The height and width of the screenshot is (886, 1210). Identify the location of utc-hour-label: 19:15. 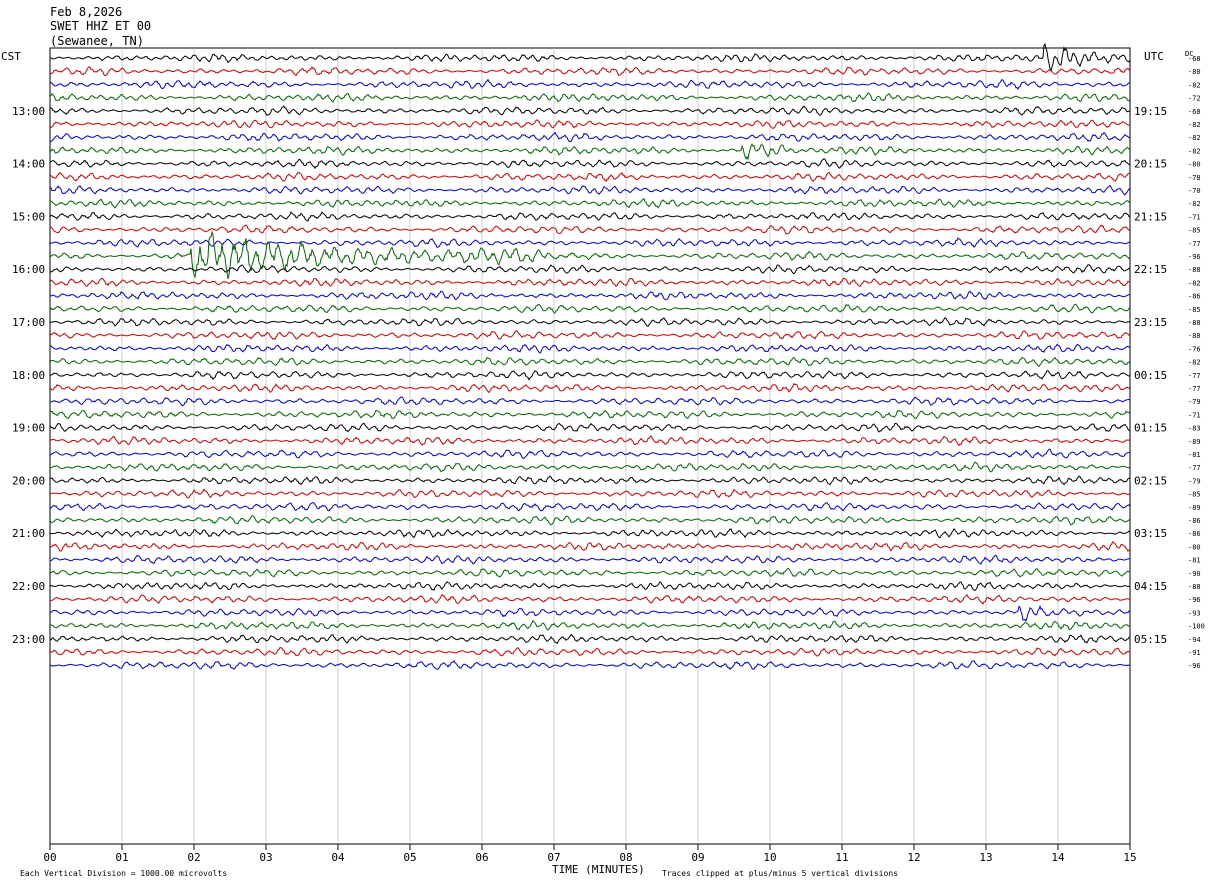
(1150, 111).